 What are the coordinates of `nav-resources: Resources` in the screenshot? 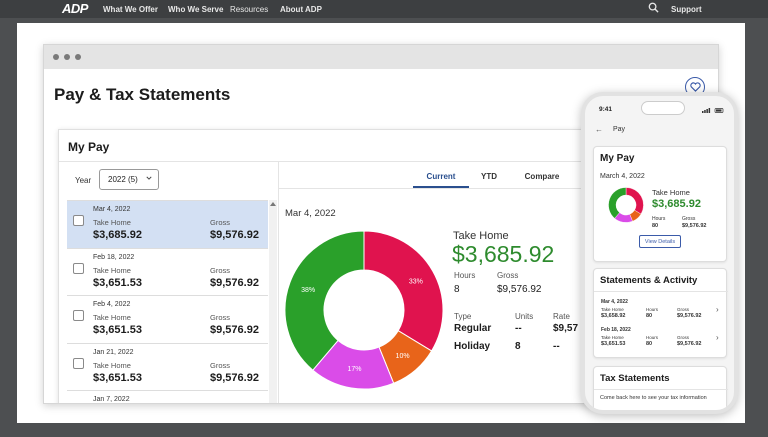 It's located at (249, 9).